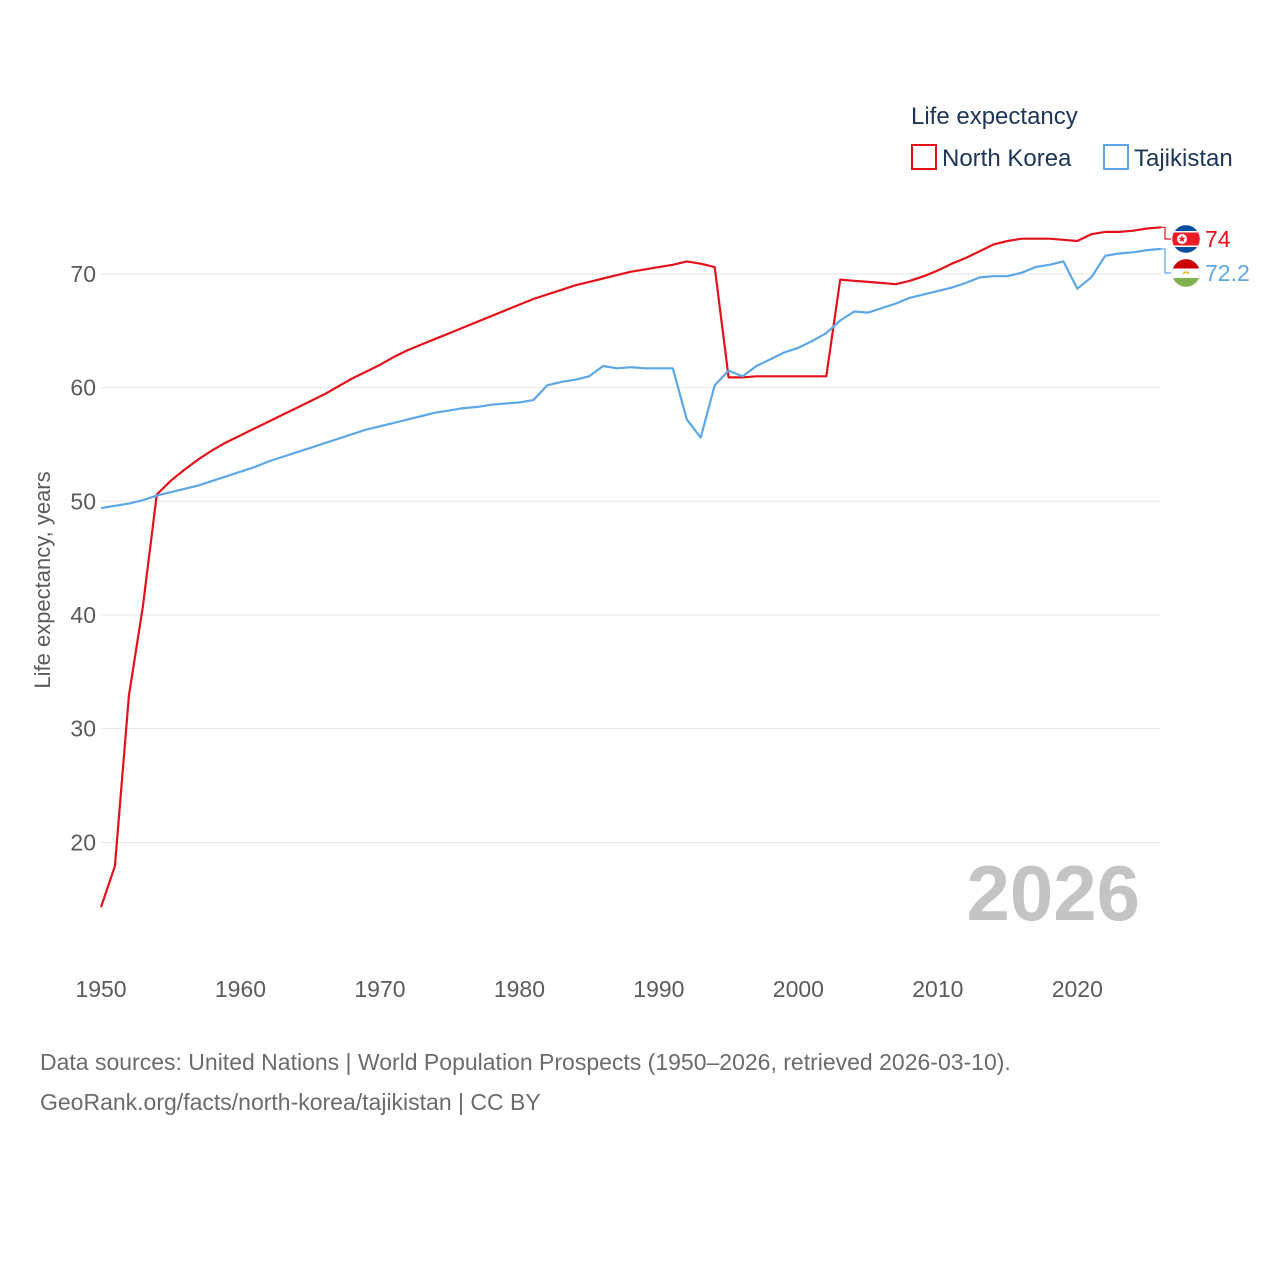 The image size is (1280, 1280). Describe the element at coordinates (83, 615) in the screenshot. I see `y-tick-label-40: 40` at that location.